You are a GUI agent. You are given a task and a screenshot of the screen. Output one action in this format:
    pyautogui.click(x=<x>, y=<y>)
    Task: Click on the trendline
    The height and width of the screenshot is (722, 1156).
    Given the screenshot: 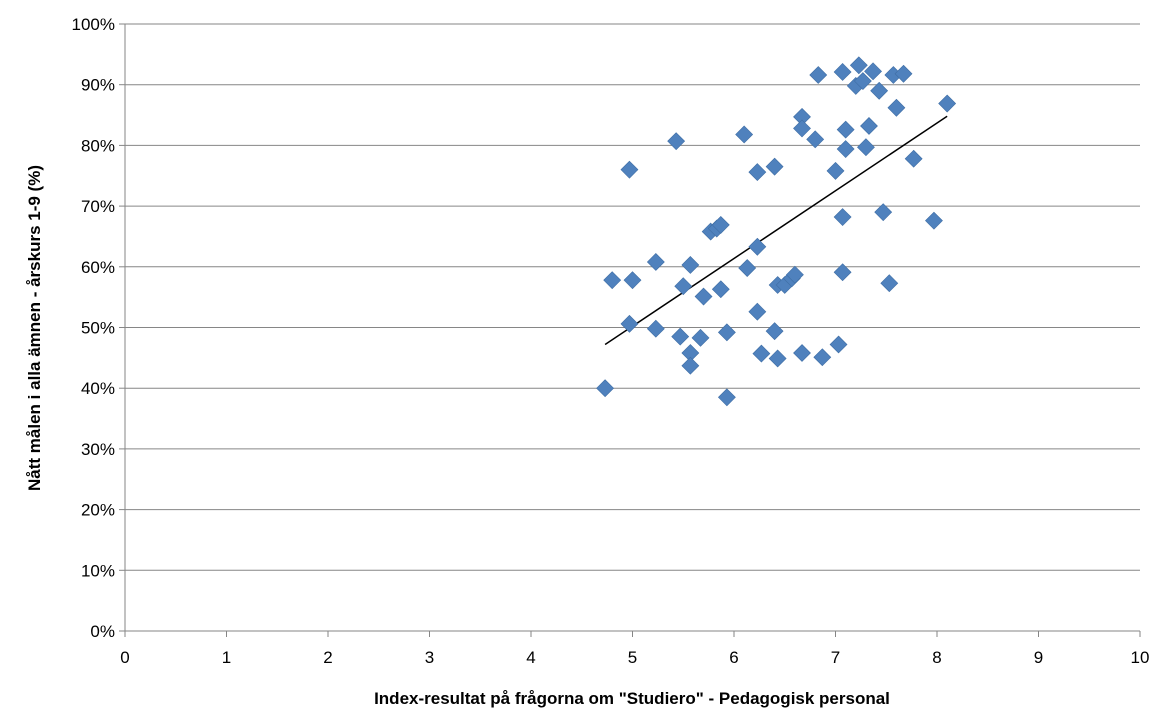 What is the action you would take?
    pyautogui.click(x=776, y=230)
    